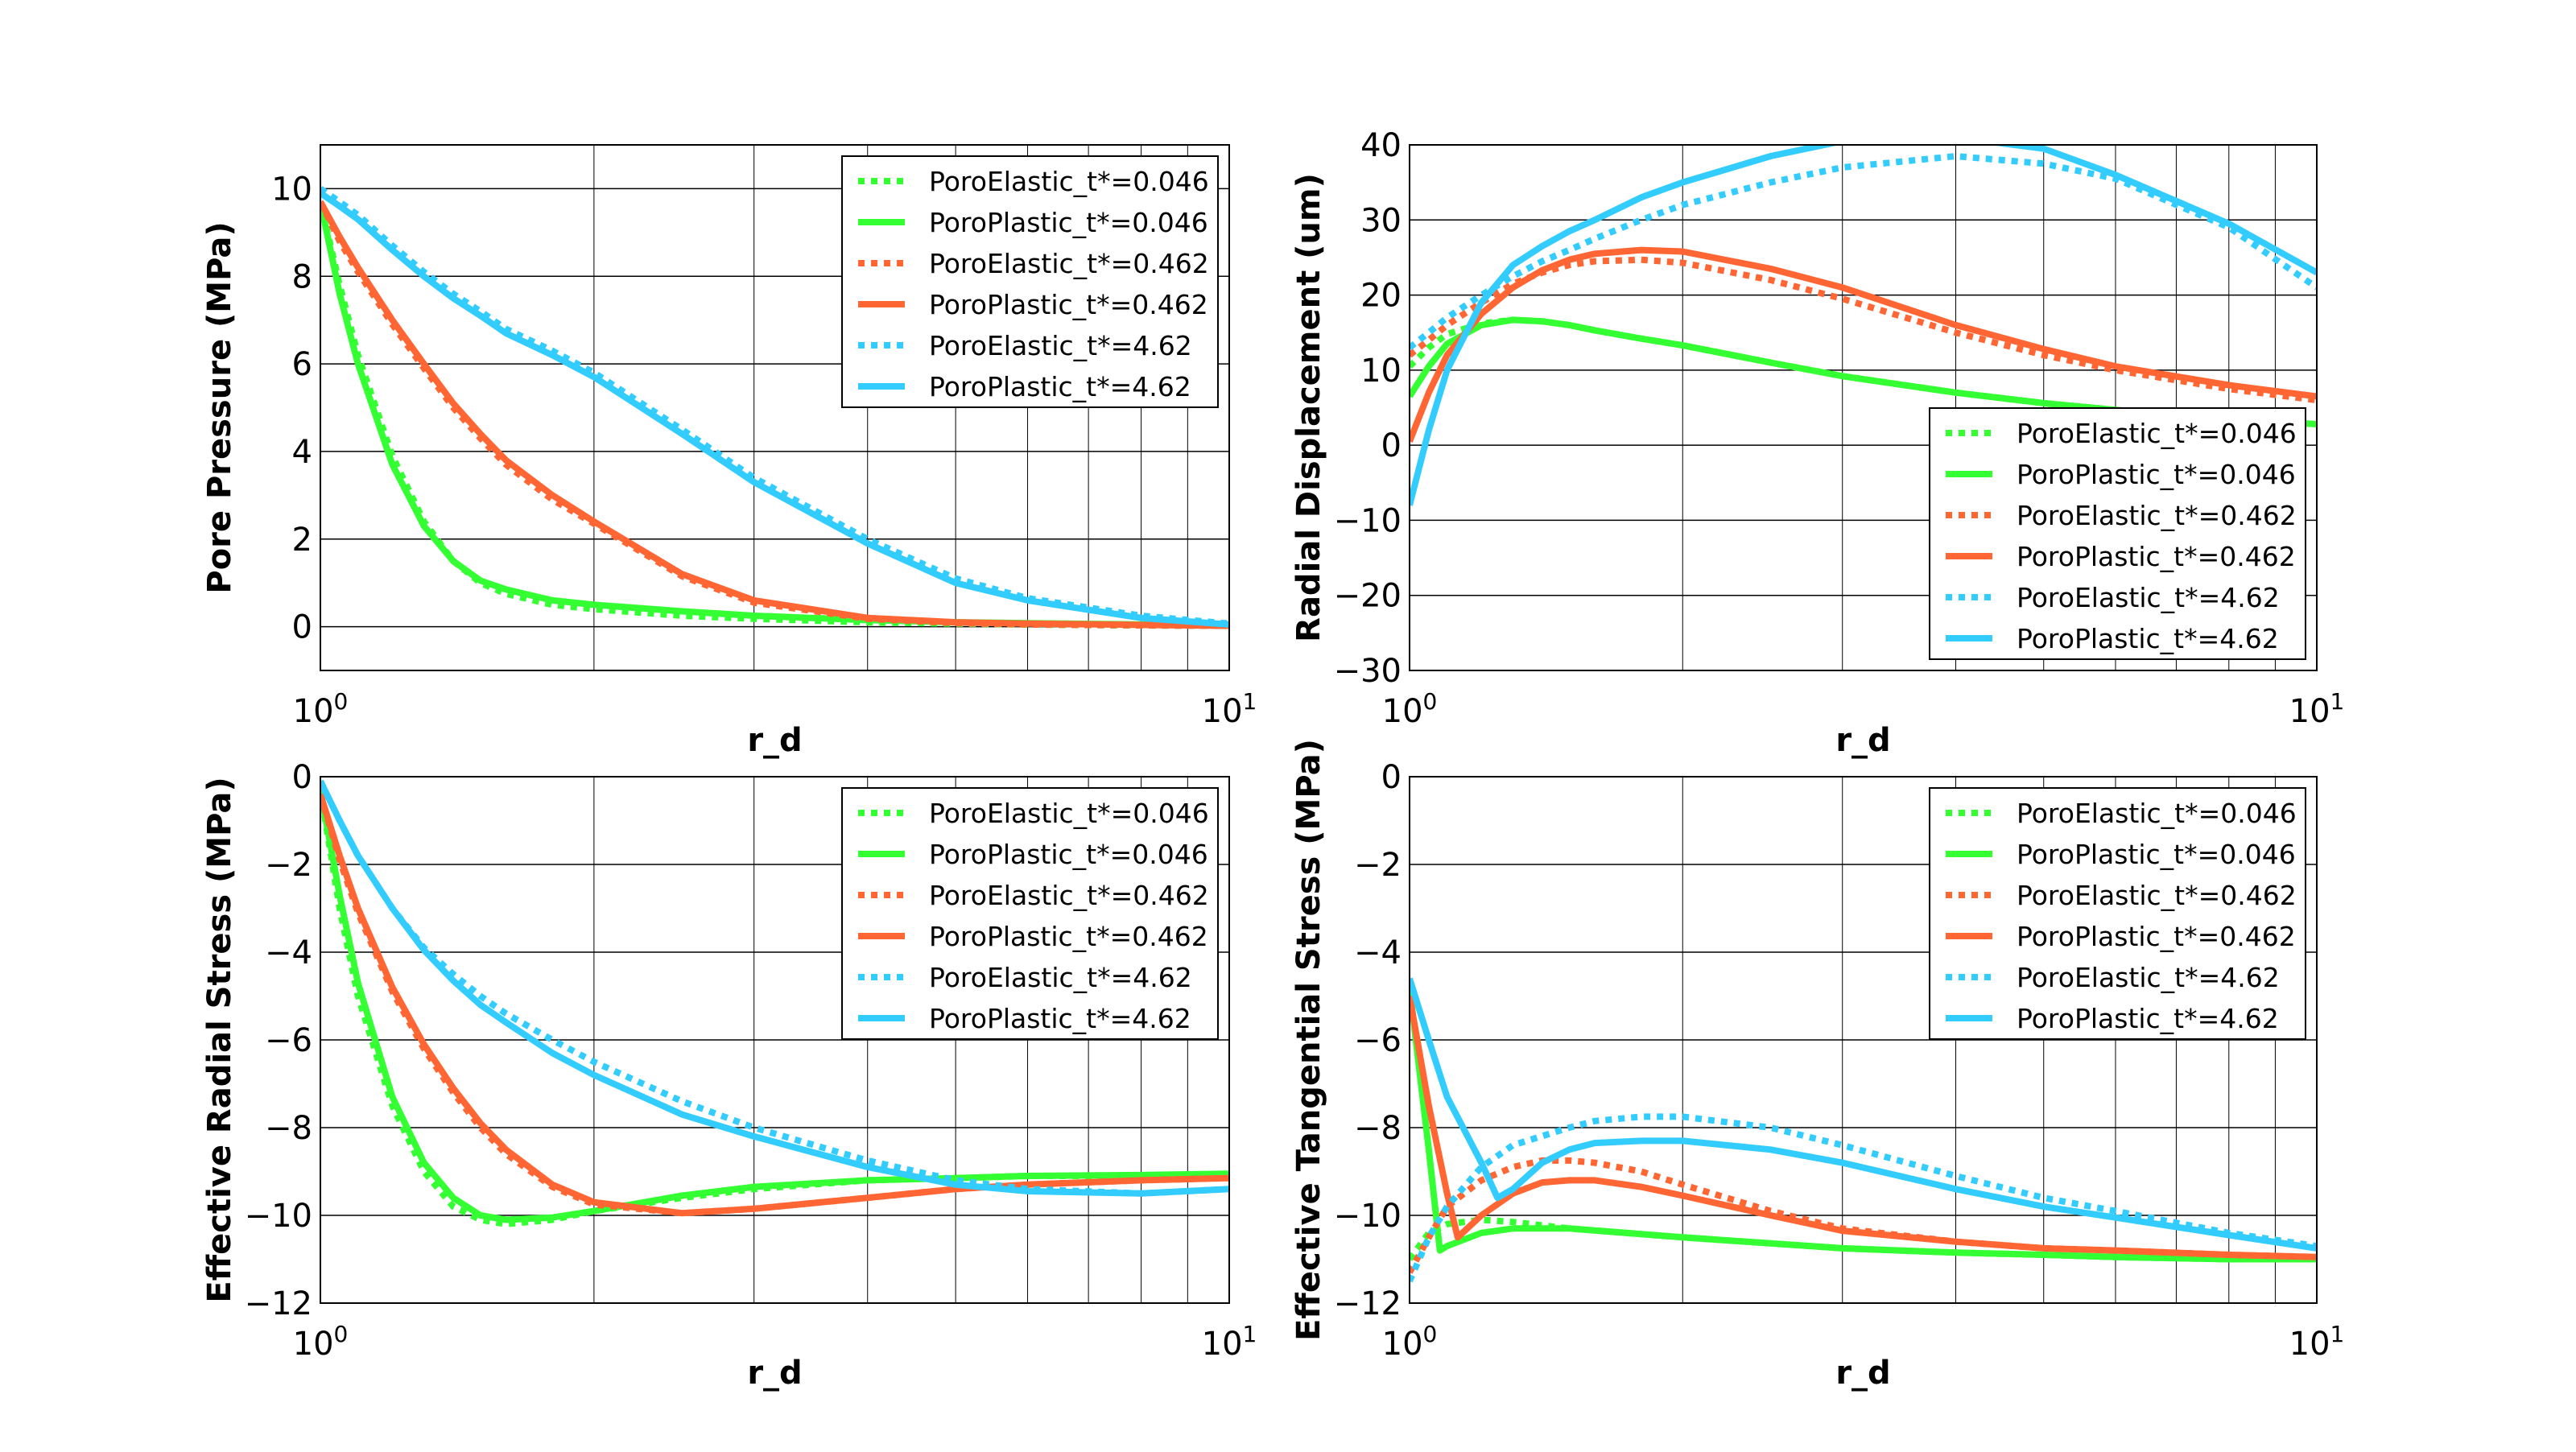 This screenshot has height=1452, width=2576. What do you see at coordinates (1060, 978) in the screenshot?
I see `legend-label: PoroElastic_t*=4.62` at bounding box center [1060, 978].